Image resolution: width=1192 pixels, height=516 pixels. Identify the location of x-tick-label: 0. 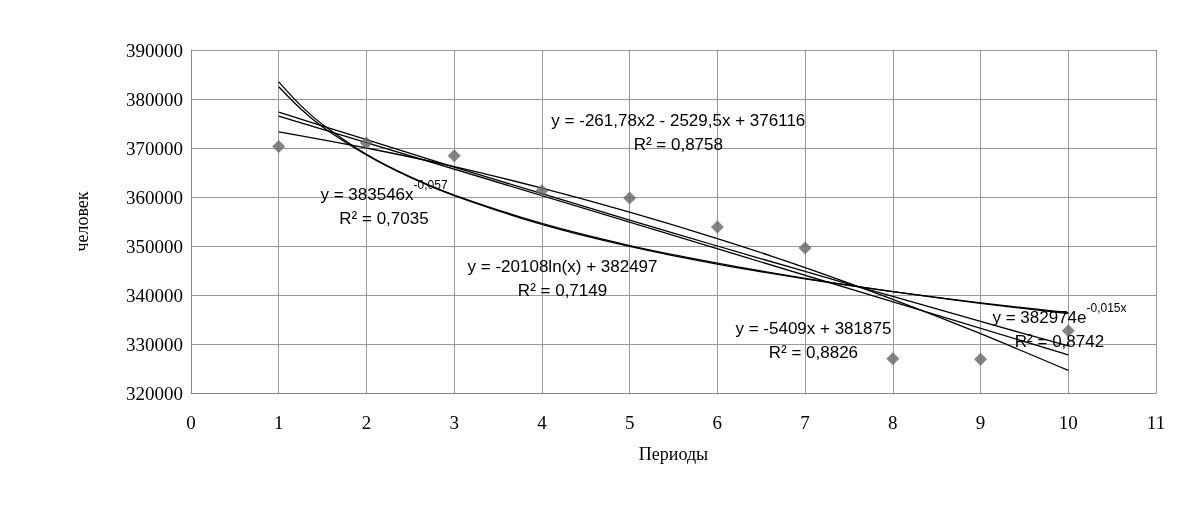
(191, 422).